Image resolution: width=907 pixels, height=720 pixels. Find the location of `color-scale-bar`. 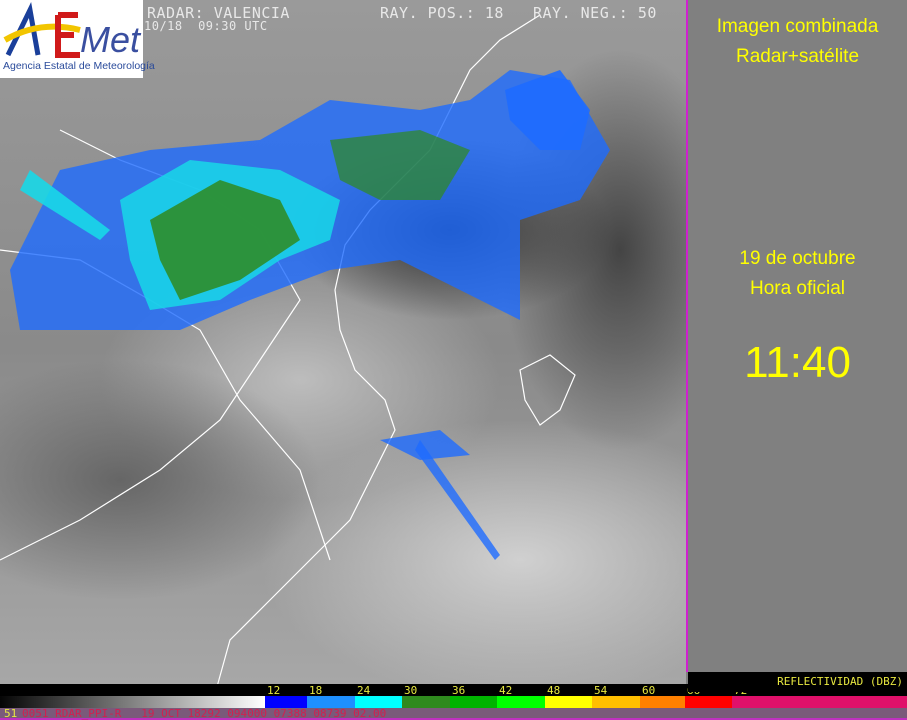

color-scale-bar is located at coordinates (453, 702).